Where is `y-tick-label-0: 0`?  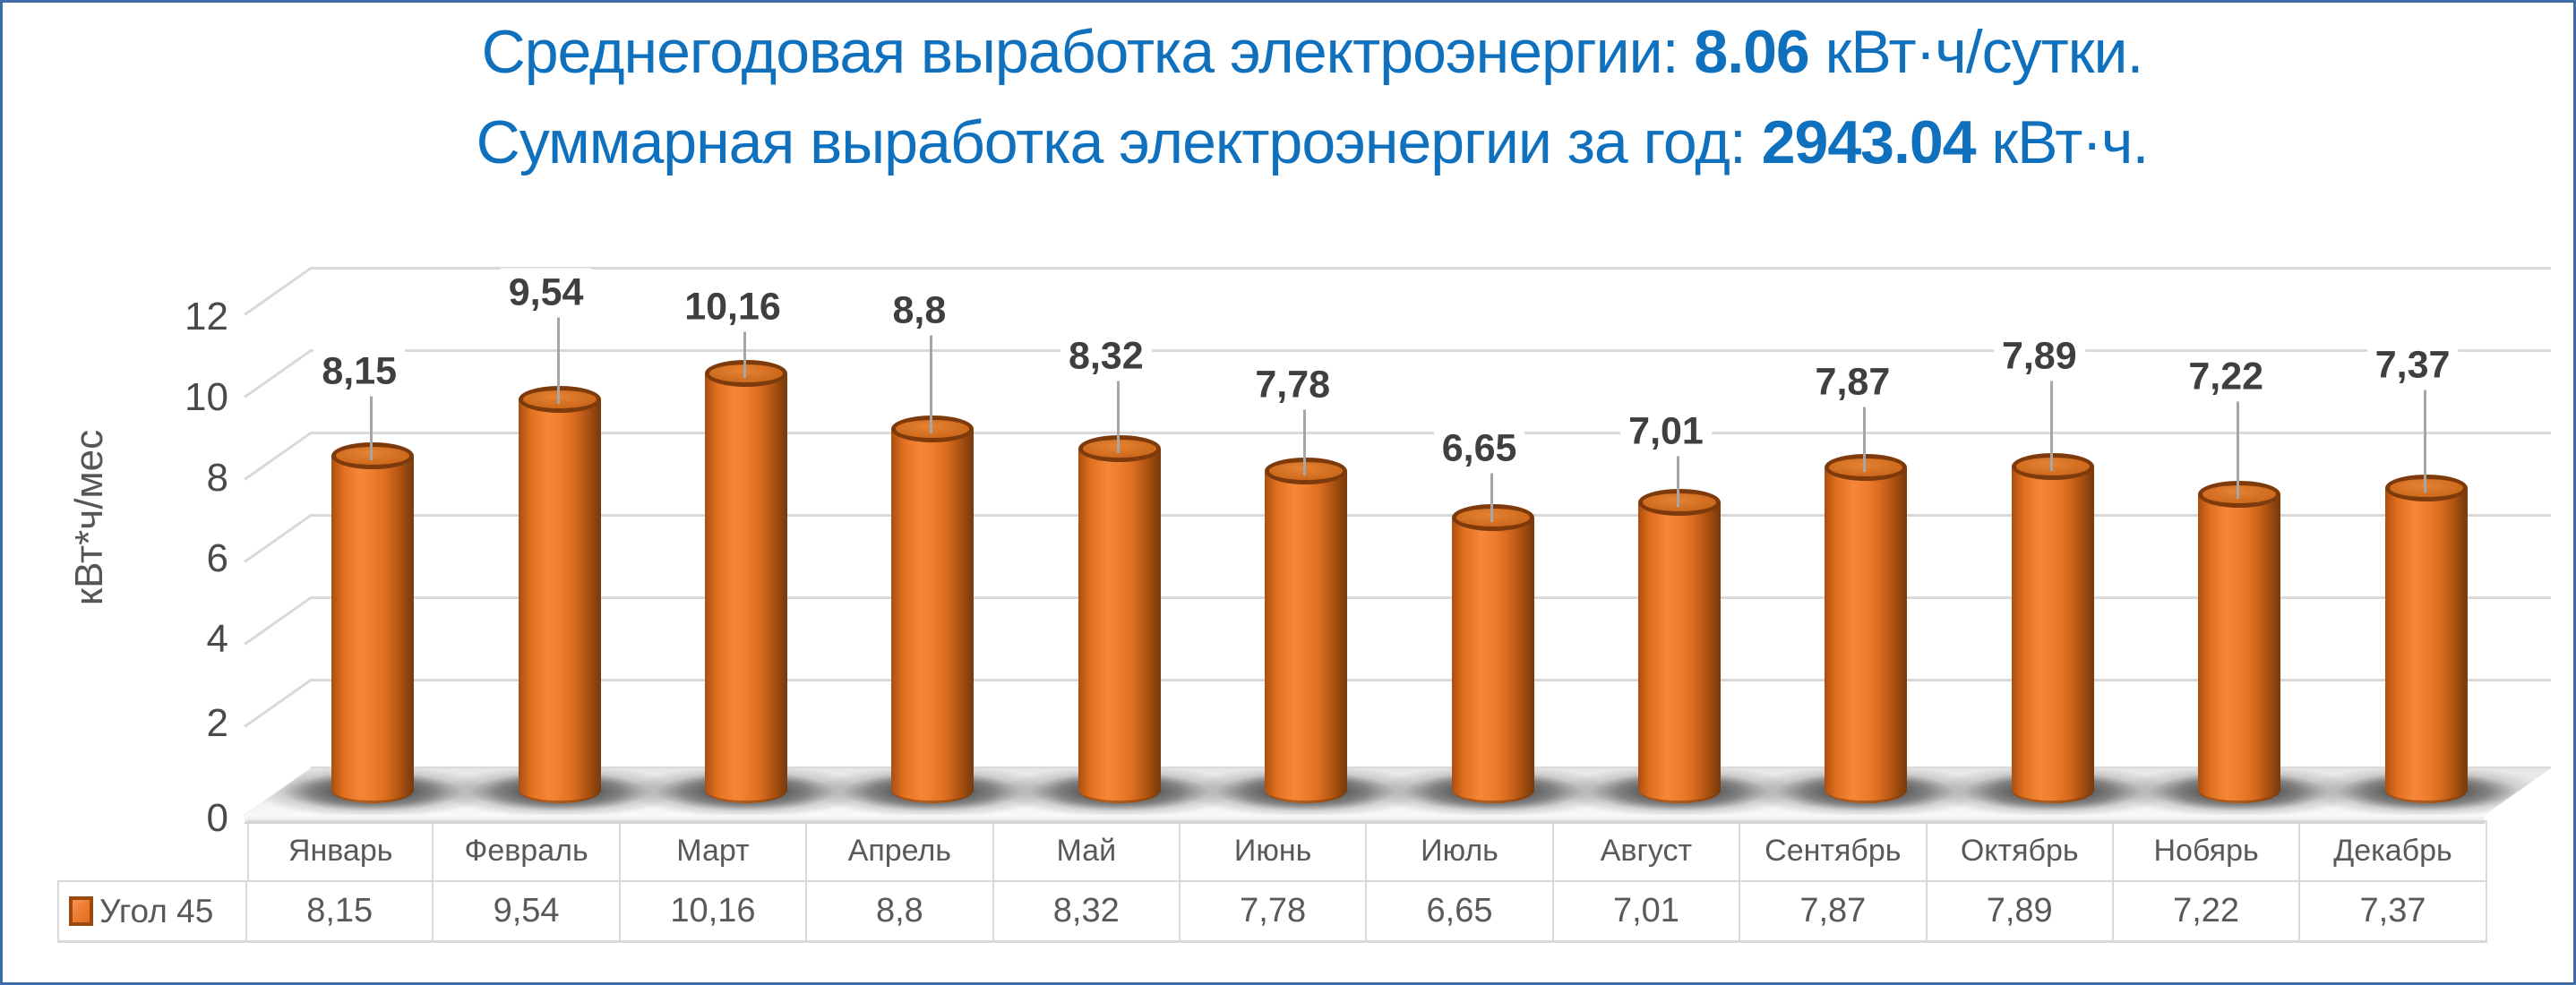
y-tick-label-0: 0 is located at coordinates (217, 818).